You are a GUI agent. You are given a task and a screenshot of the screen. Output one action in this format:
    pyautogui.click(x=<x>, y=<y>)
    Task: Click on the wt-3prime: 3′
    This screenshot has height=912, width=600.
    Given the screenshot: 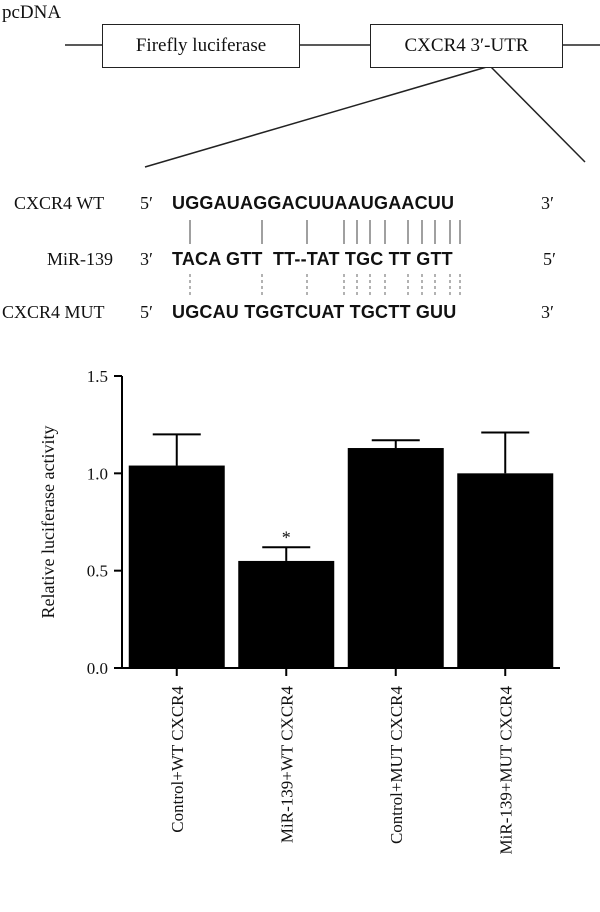 What is the action you would take?
    pyautogui.click(x=547, y=203)
    